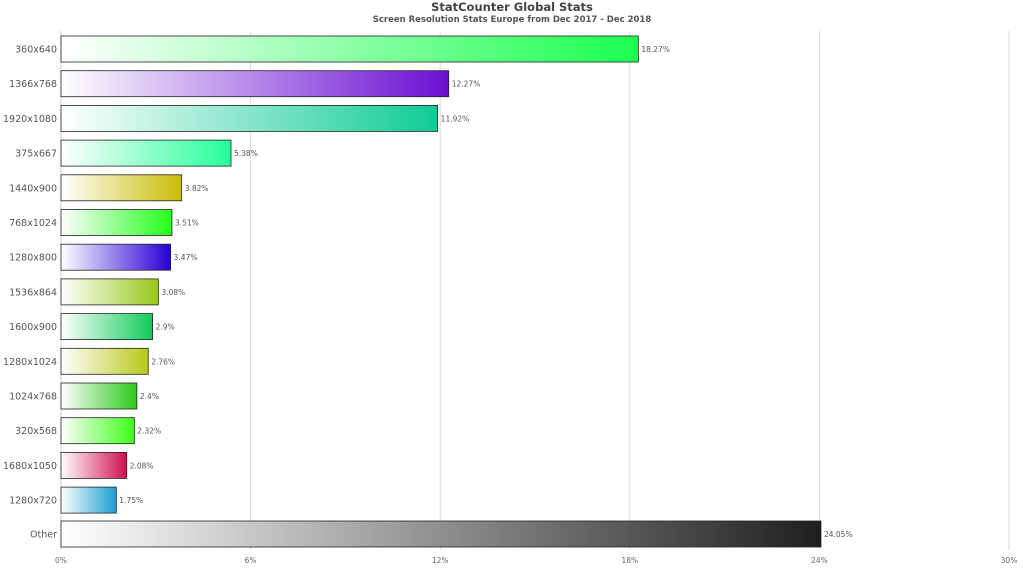 The height and width of the screenshot is (576, 1024). Describe the element at coordinates (165, 327) in the screenshot. I see `value-label: 2.9%` at that location.